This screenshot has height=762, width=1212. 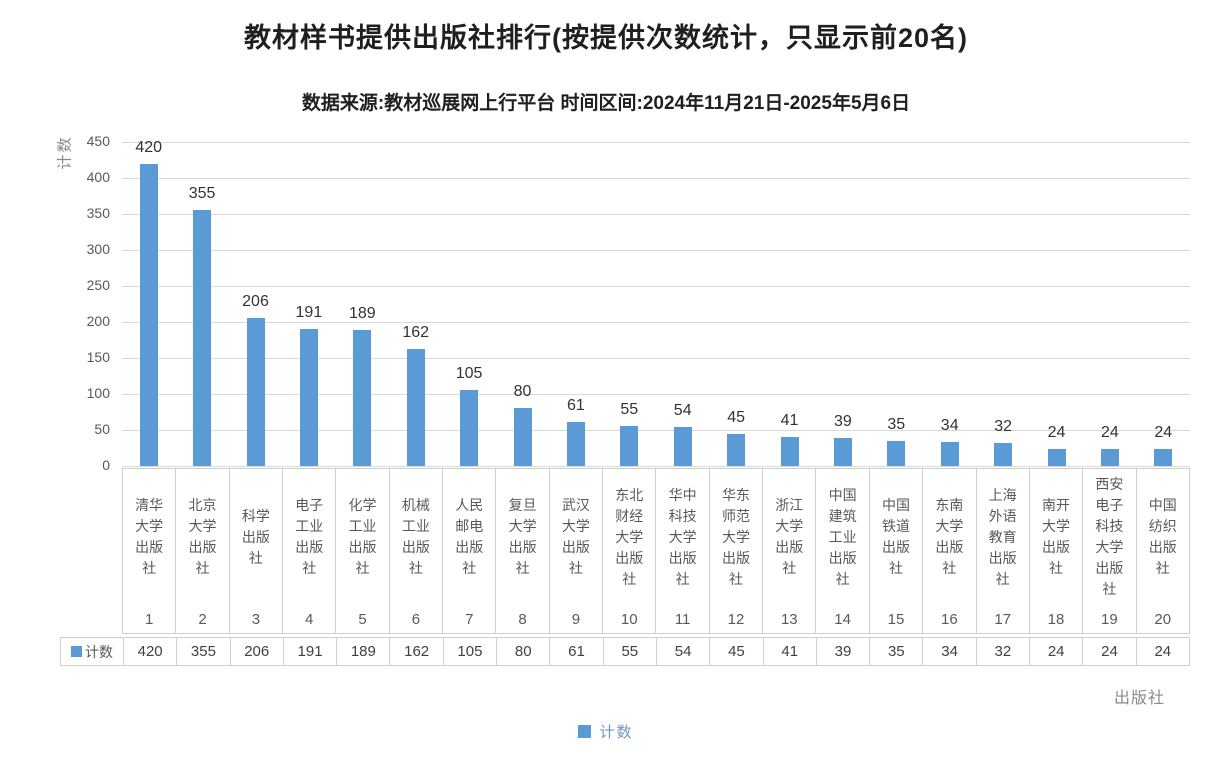 What do you see at coordinates (149, 619) in the screenshot?
I see `category-rank: 1` at bounding box center [149, 619].